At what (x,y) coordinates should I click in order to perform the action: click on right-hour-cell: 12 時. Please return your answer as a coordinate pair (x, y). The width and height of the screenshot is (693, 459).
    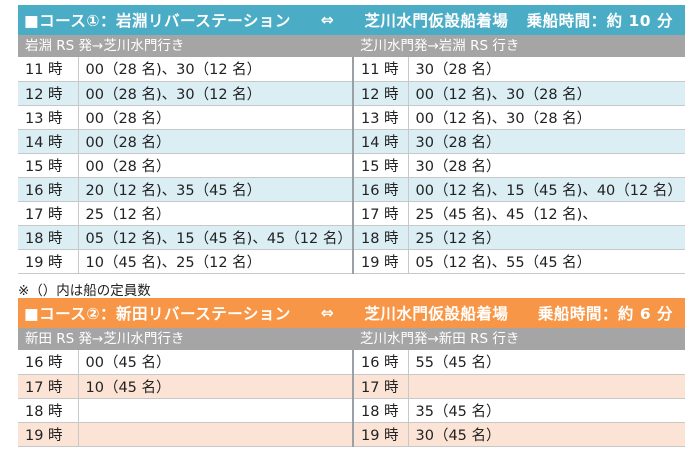
    Looking at the image, I should click on (381, 93).